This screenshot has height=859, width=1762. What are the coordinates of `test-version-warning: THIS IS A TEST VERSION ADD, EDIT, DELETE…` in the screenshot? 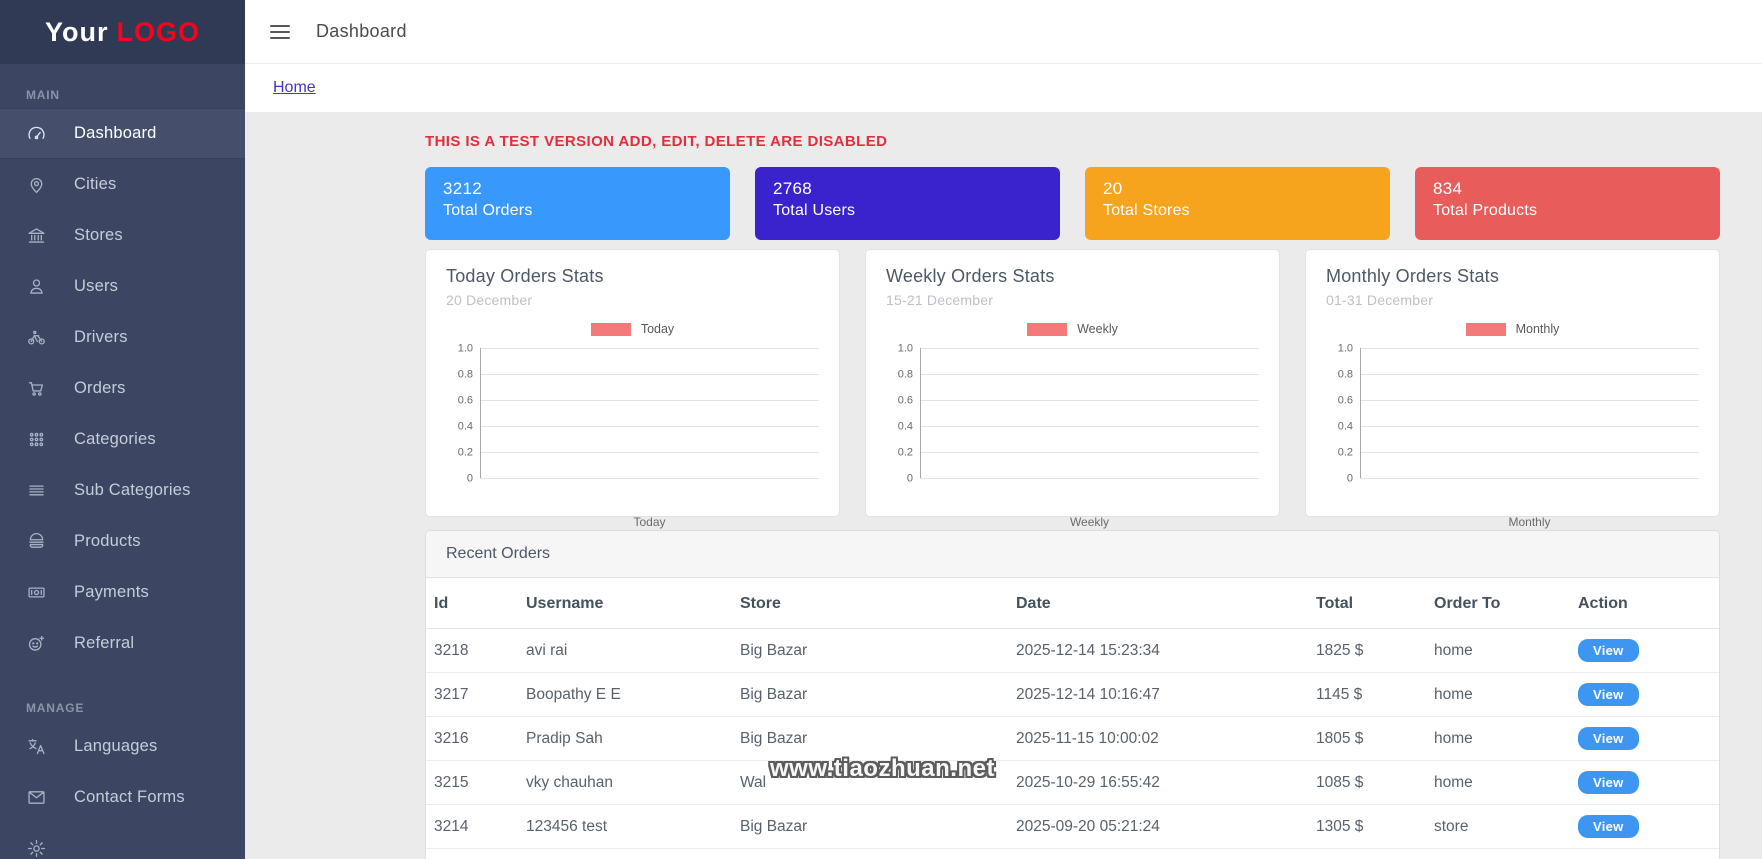 It's located at (656, 141).